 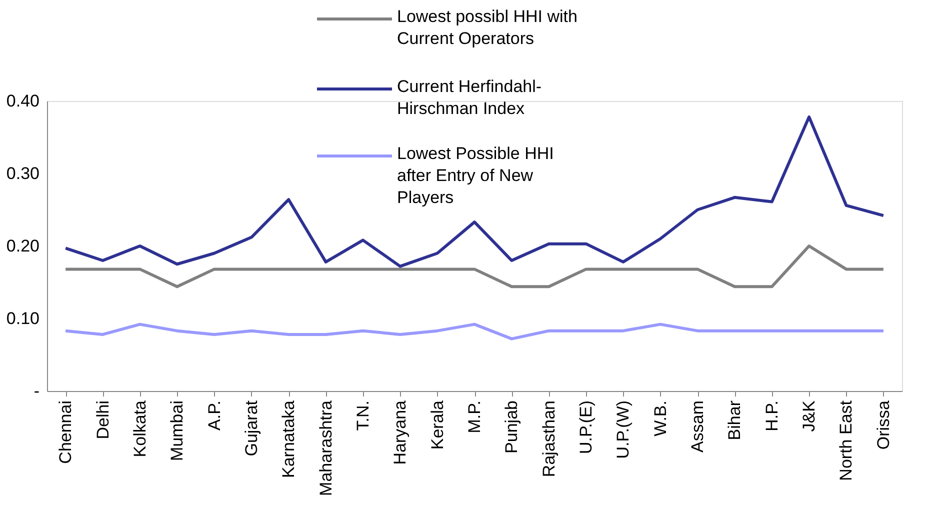 What do you see at coordinates (23, 318) in the screenshot?
I see `y-tick-label: 0.10` at bounding box center [23, 318].